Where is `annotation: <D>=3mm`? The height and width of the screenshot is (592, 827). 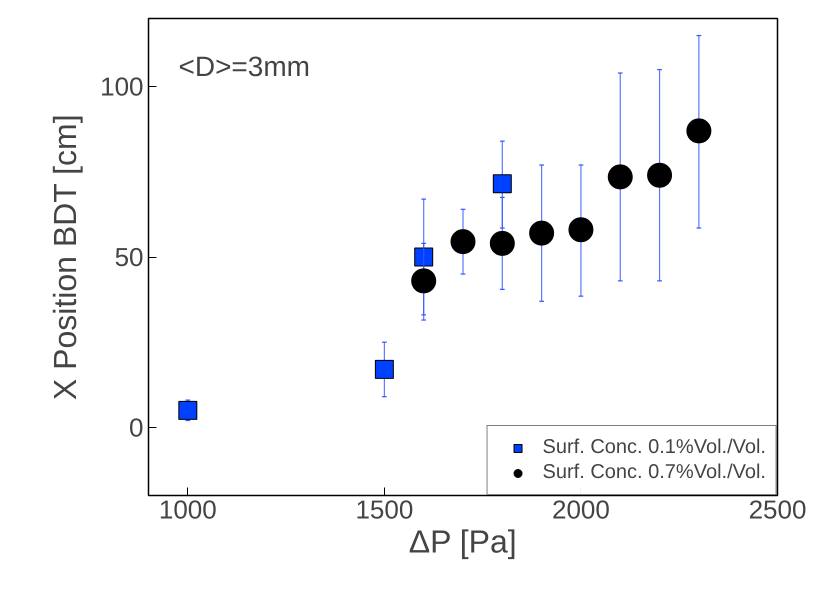
annotation: <D>=3mm is located at coordinates (244, 66).